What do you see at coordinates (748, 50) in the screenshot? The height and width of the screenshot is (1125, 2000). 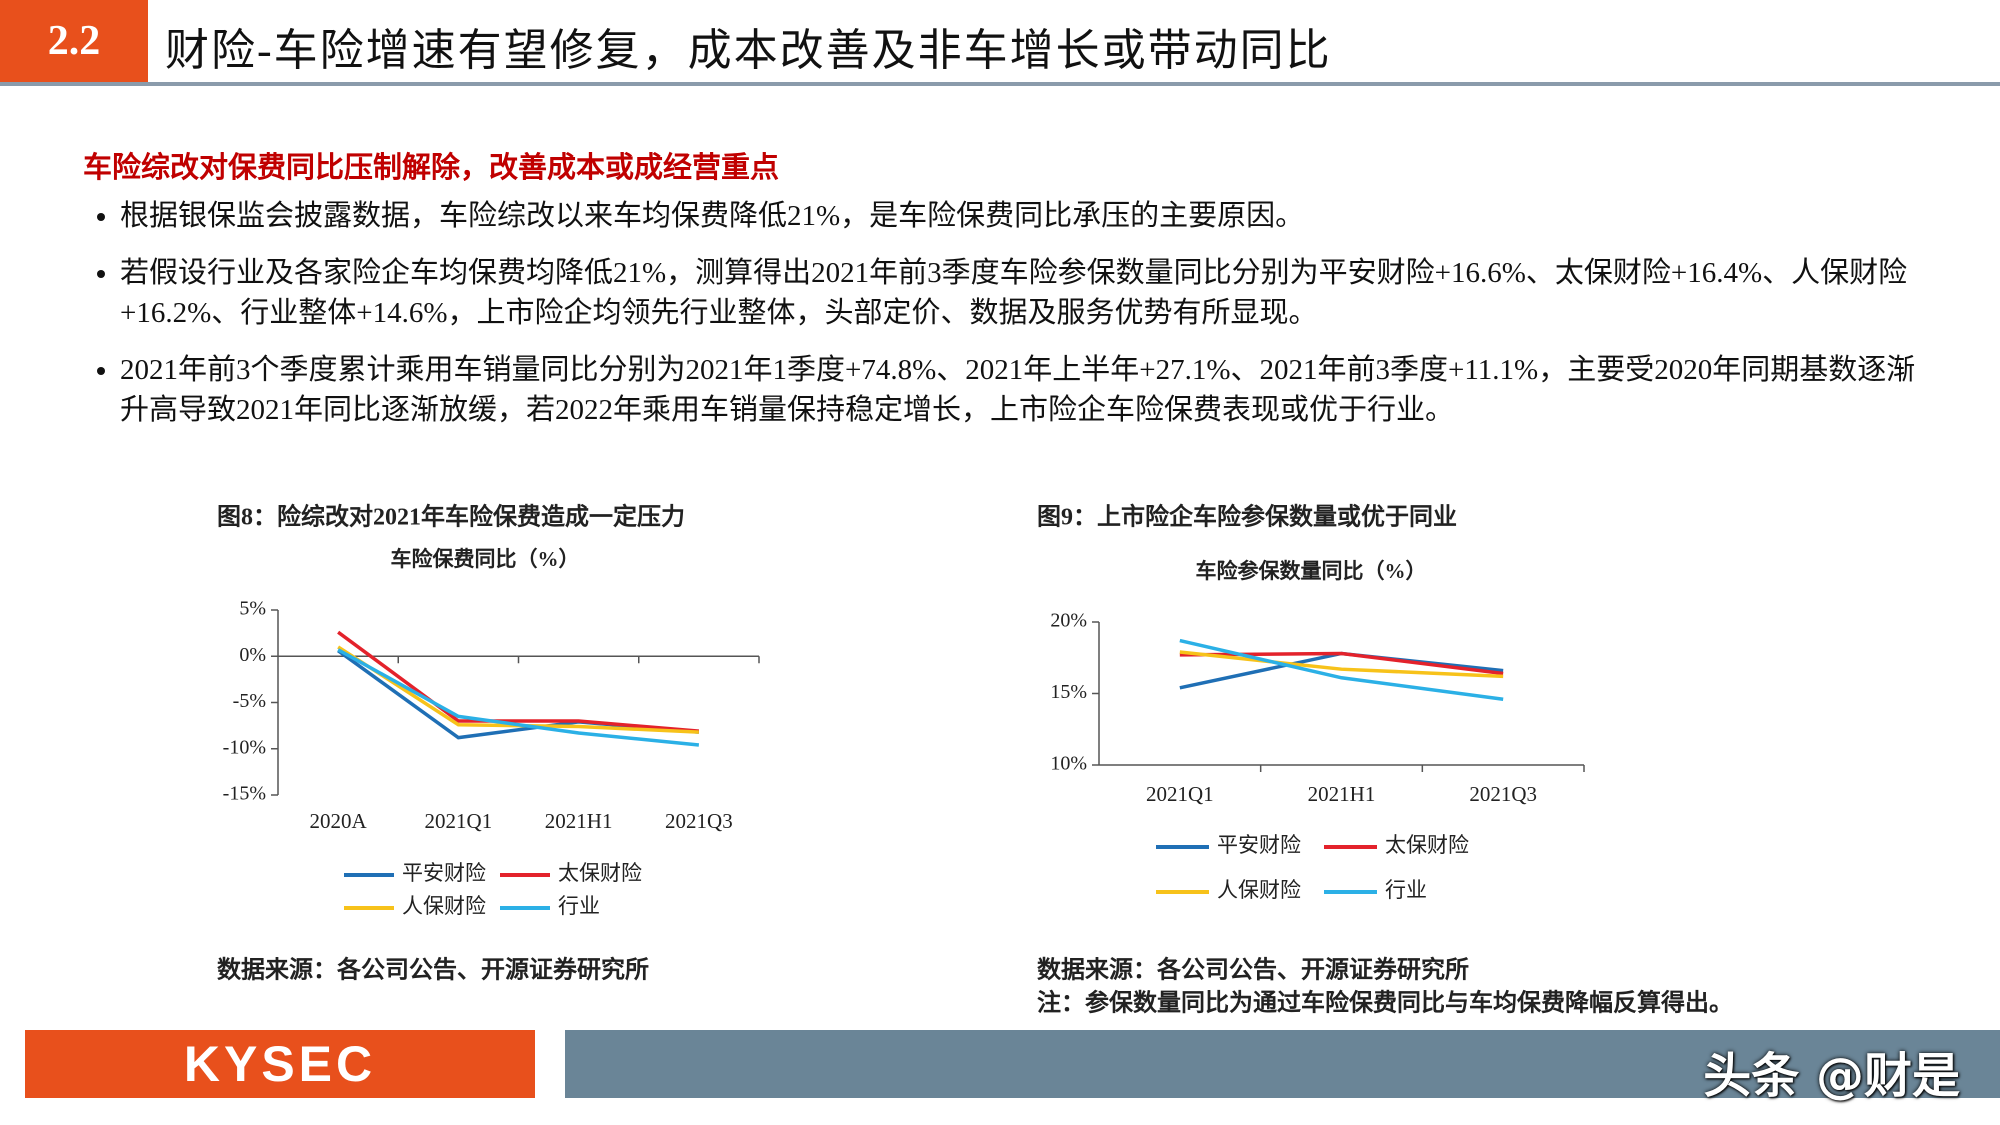 I see `slide-title: 财险-车险增速有望修复，成本改善及非车增长或带动同比` at bounding box center [748, 50].